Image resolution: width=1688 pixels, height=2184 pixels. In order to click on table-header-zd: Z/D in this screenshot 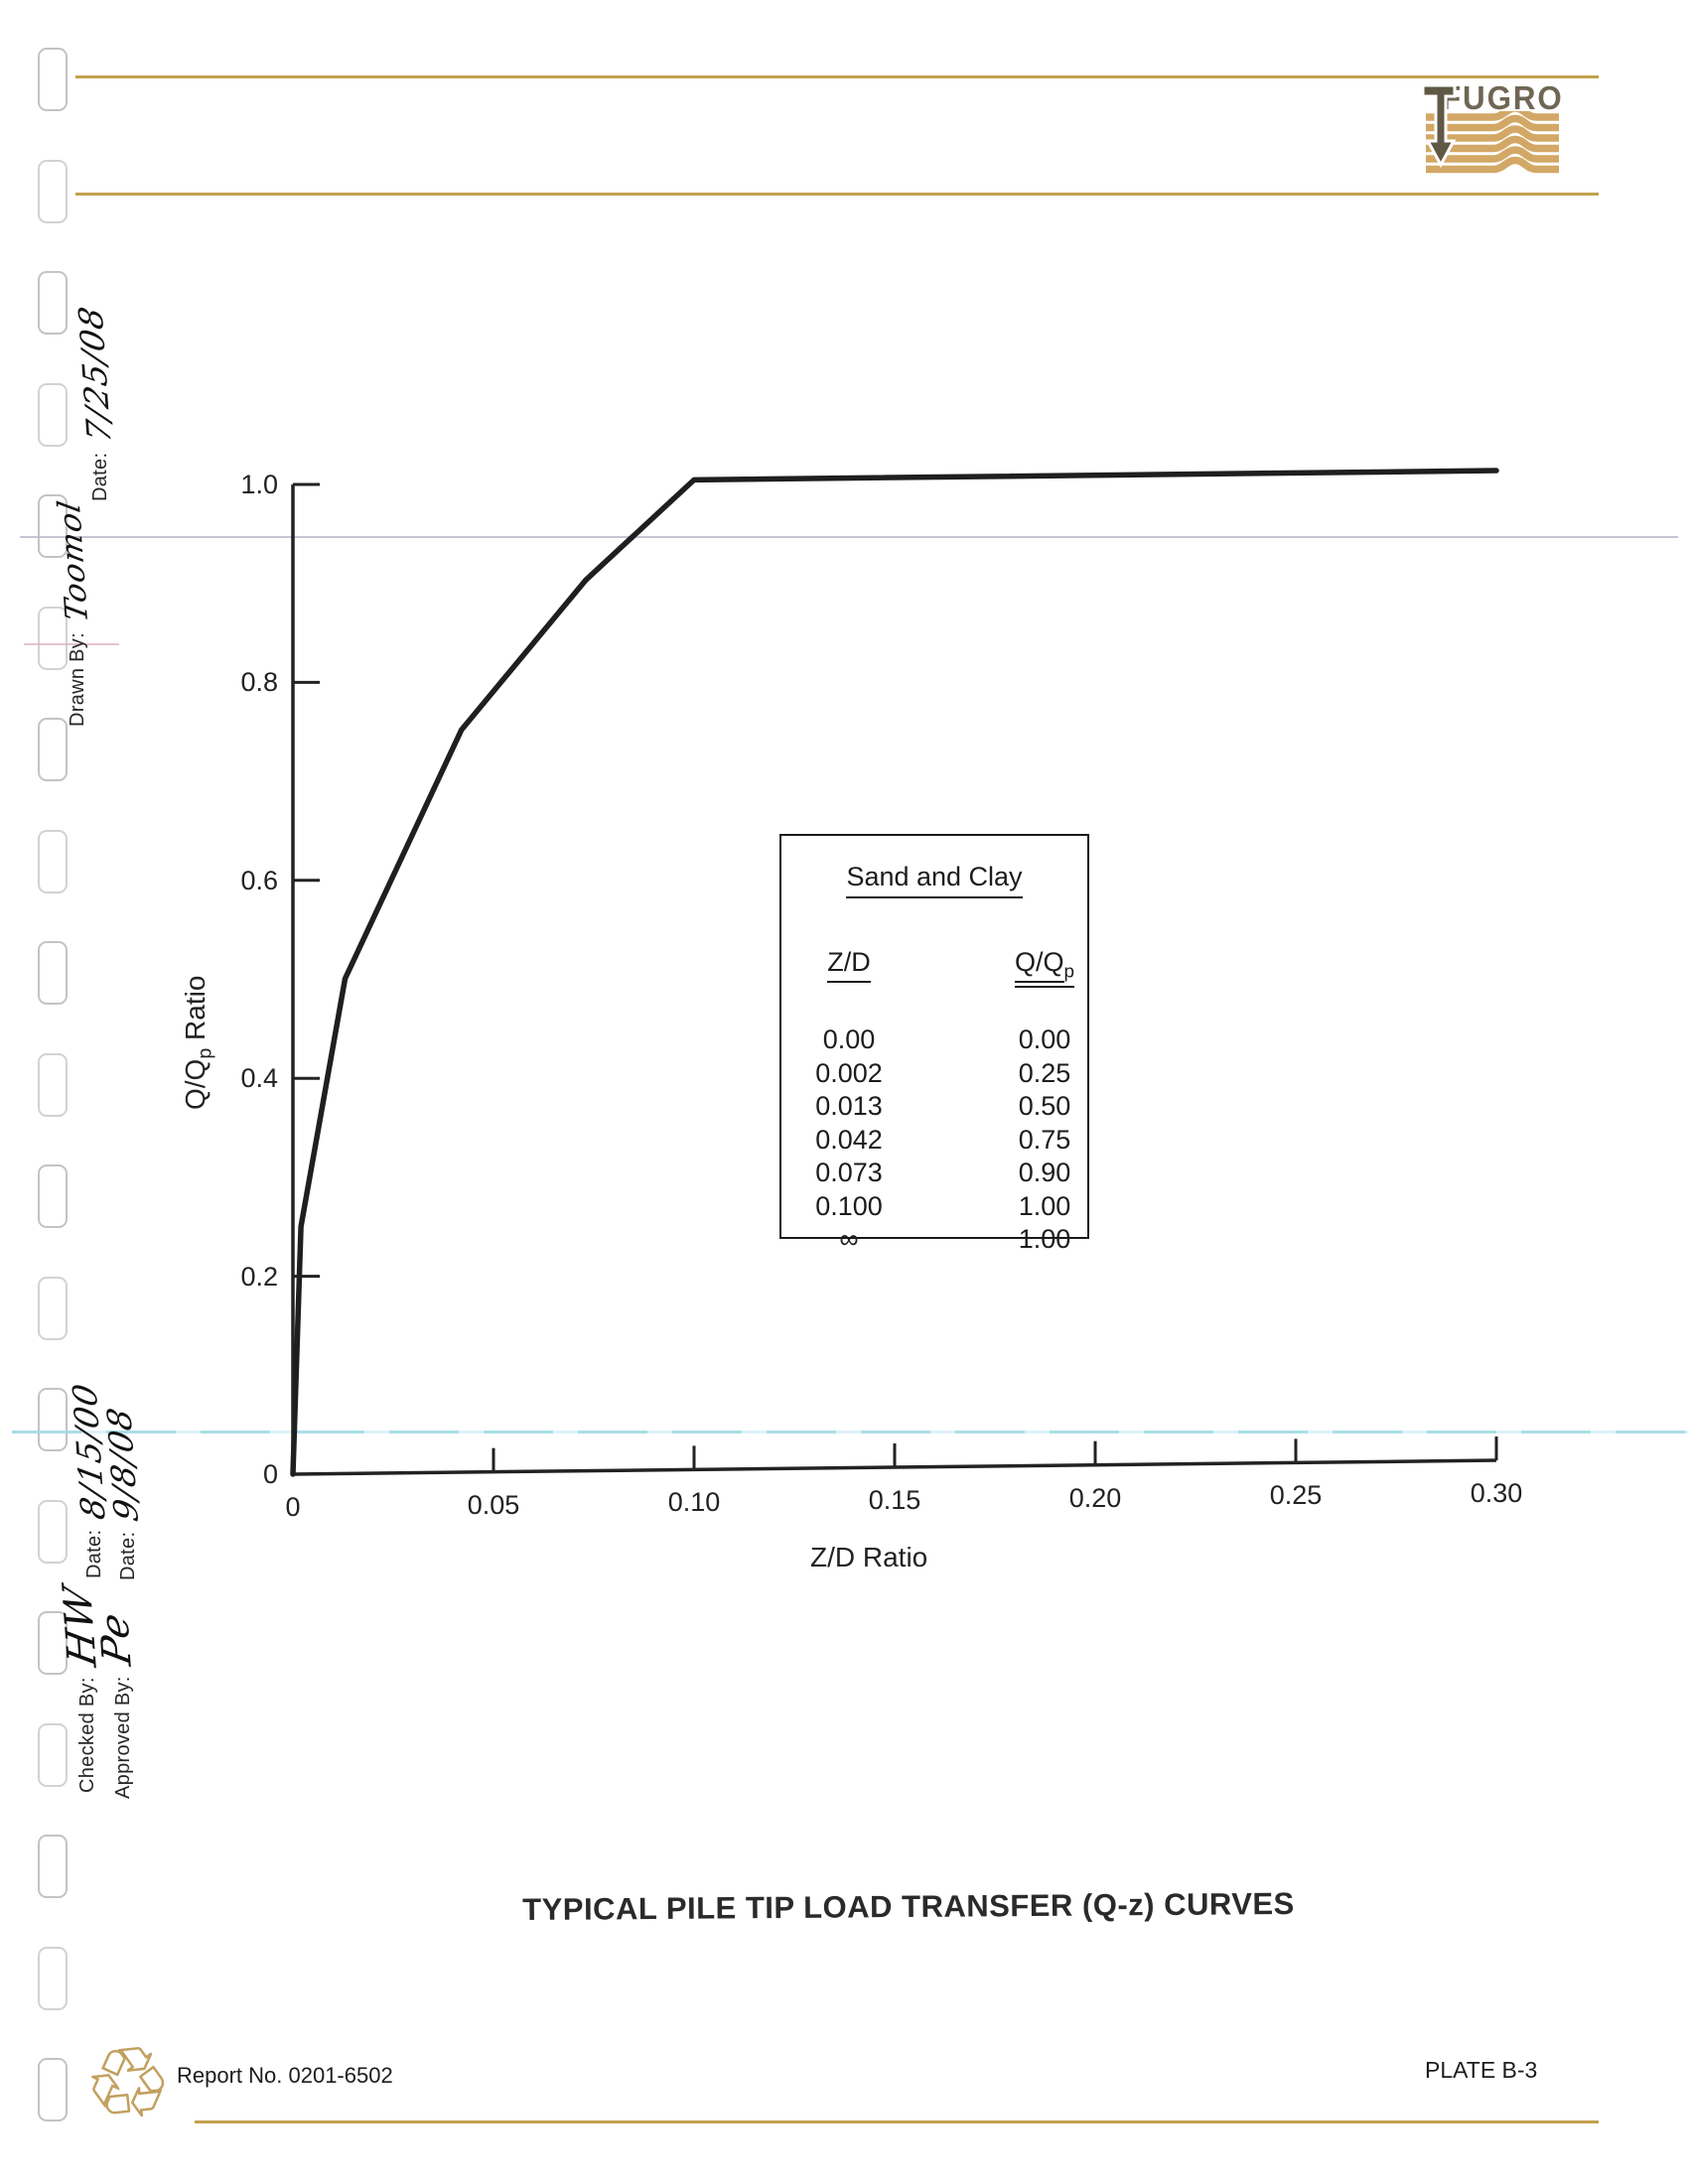, I will do `click(849, 965)`.